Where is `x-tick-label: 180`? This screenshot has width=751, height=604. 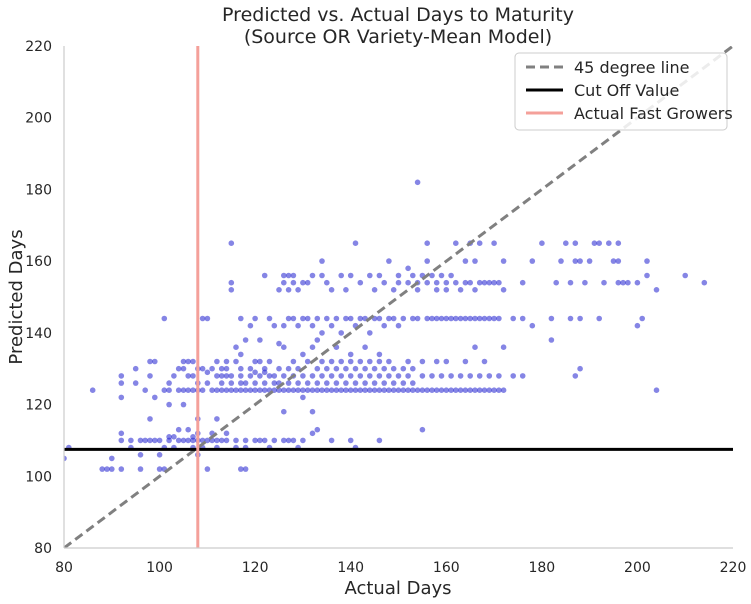 x-tick-label: 180 is located at coordinates (541, 568).